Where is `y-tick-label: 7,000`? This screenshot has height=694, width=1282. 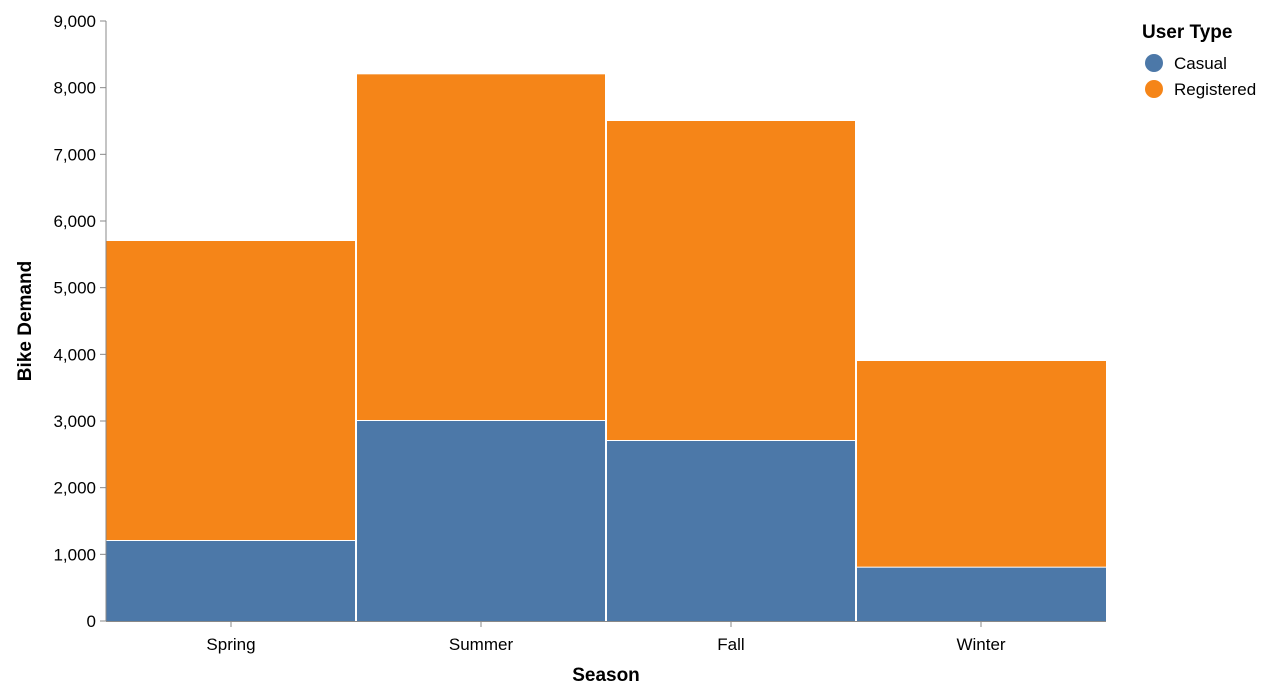 y-tick-label: 7,000 is located at coordinates (74, 154).